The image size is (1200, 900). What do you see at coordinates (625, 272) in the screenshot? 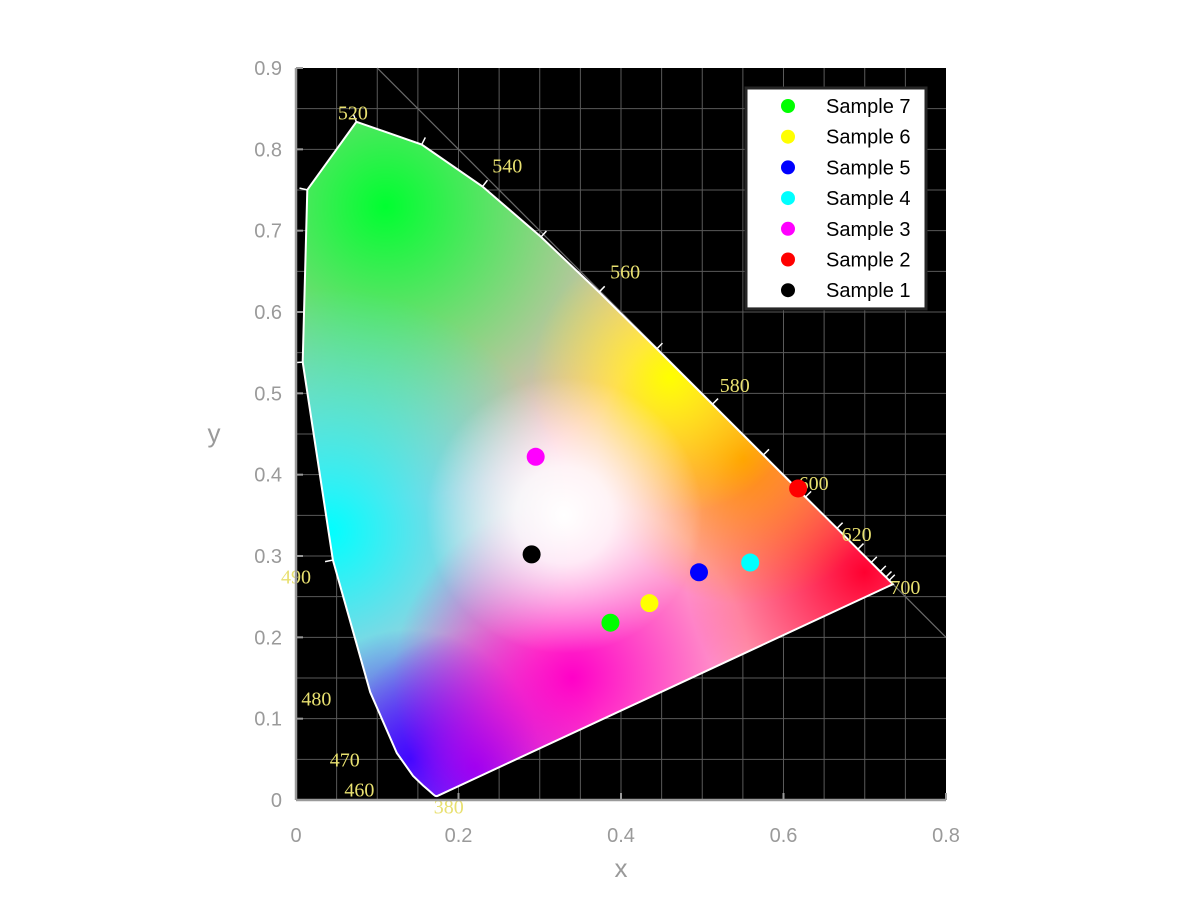
I see `wavelength-label: 560` at bounding box center [625, 272].